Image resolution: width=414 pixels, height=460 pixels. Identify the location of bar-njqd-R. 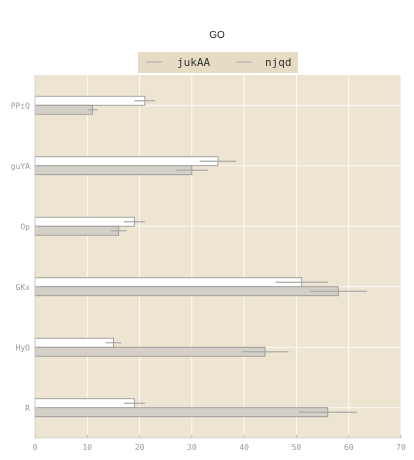
(181, 412).